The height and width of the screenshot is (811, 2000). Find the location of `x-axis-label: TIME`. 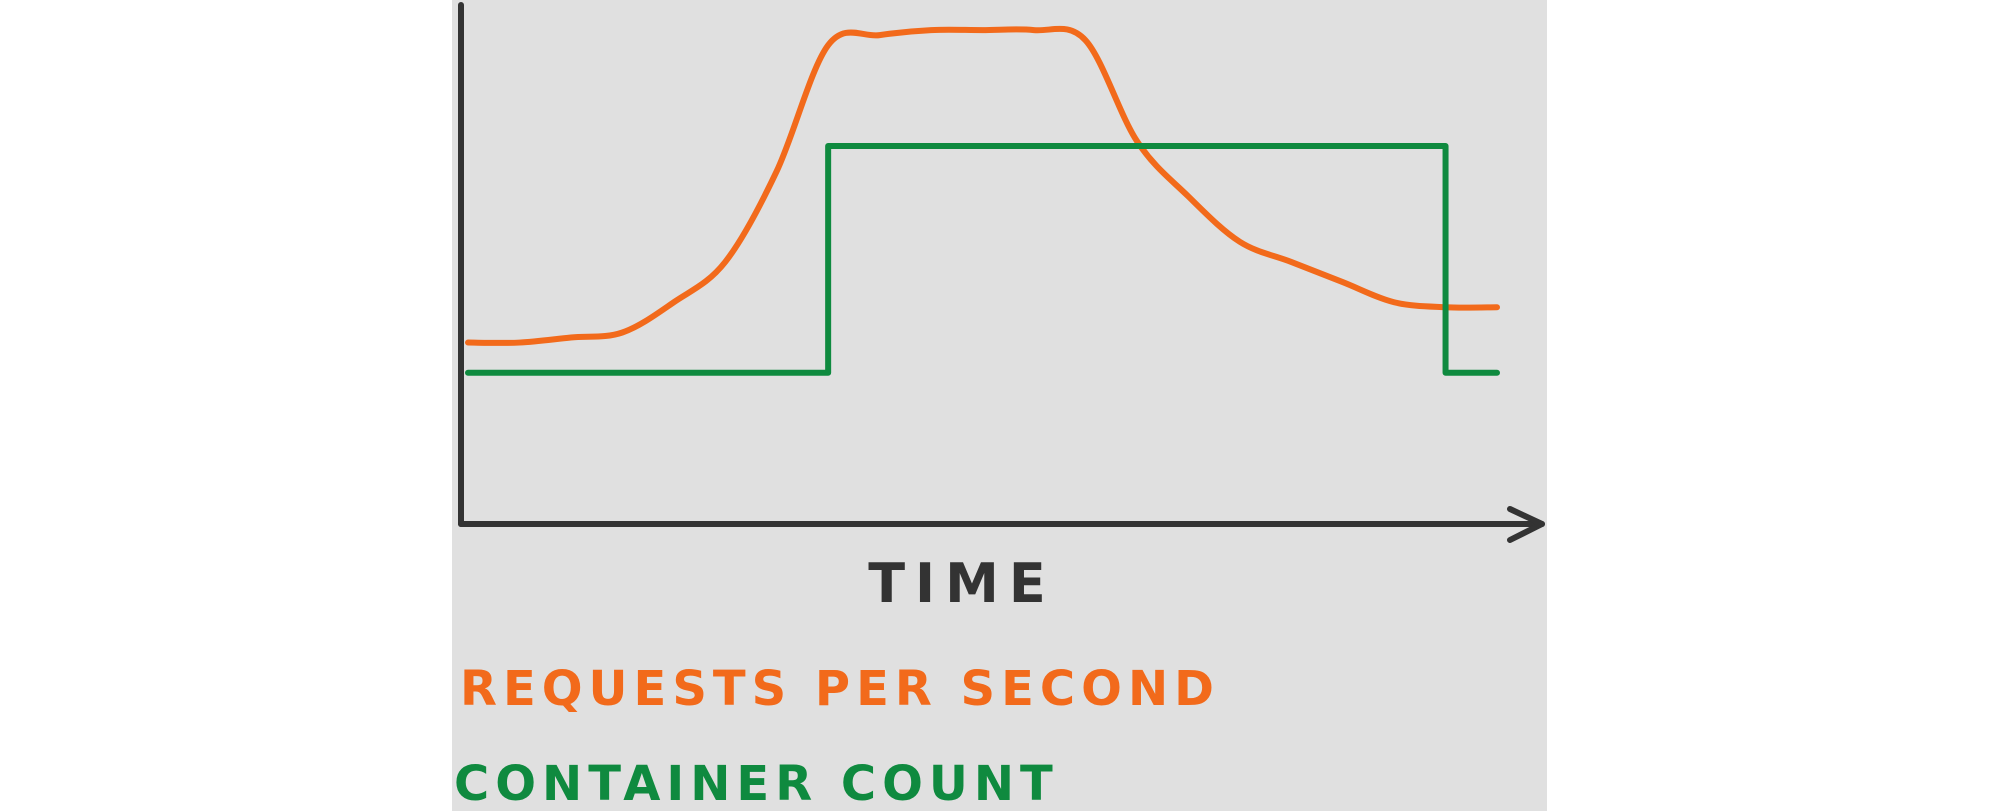

x-axis-label: TIME is located at coordinates (962, 583).